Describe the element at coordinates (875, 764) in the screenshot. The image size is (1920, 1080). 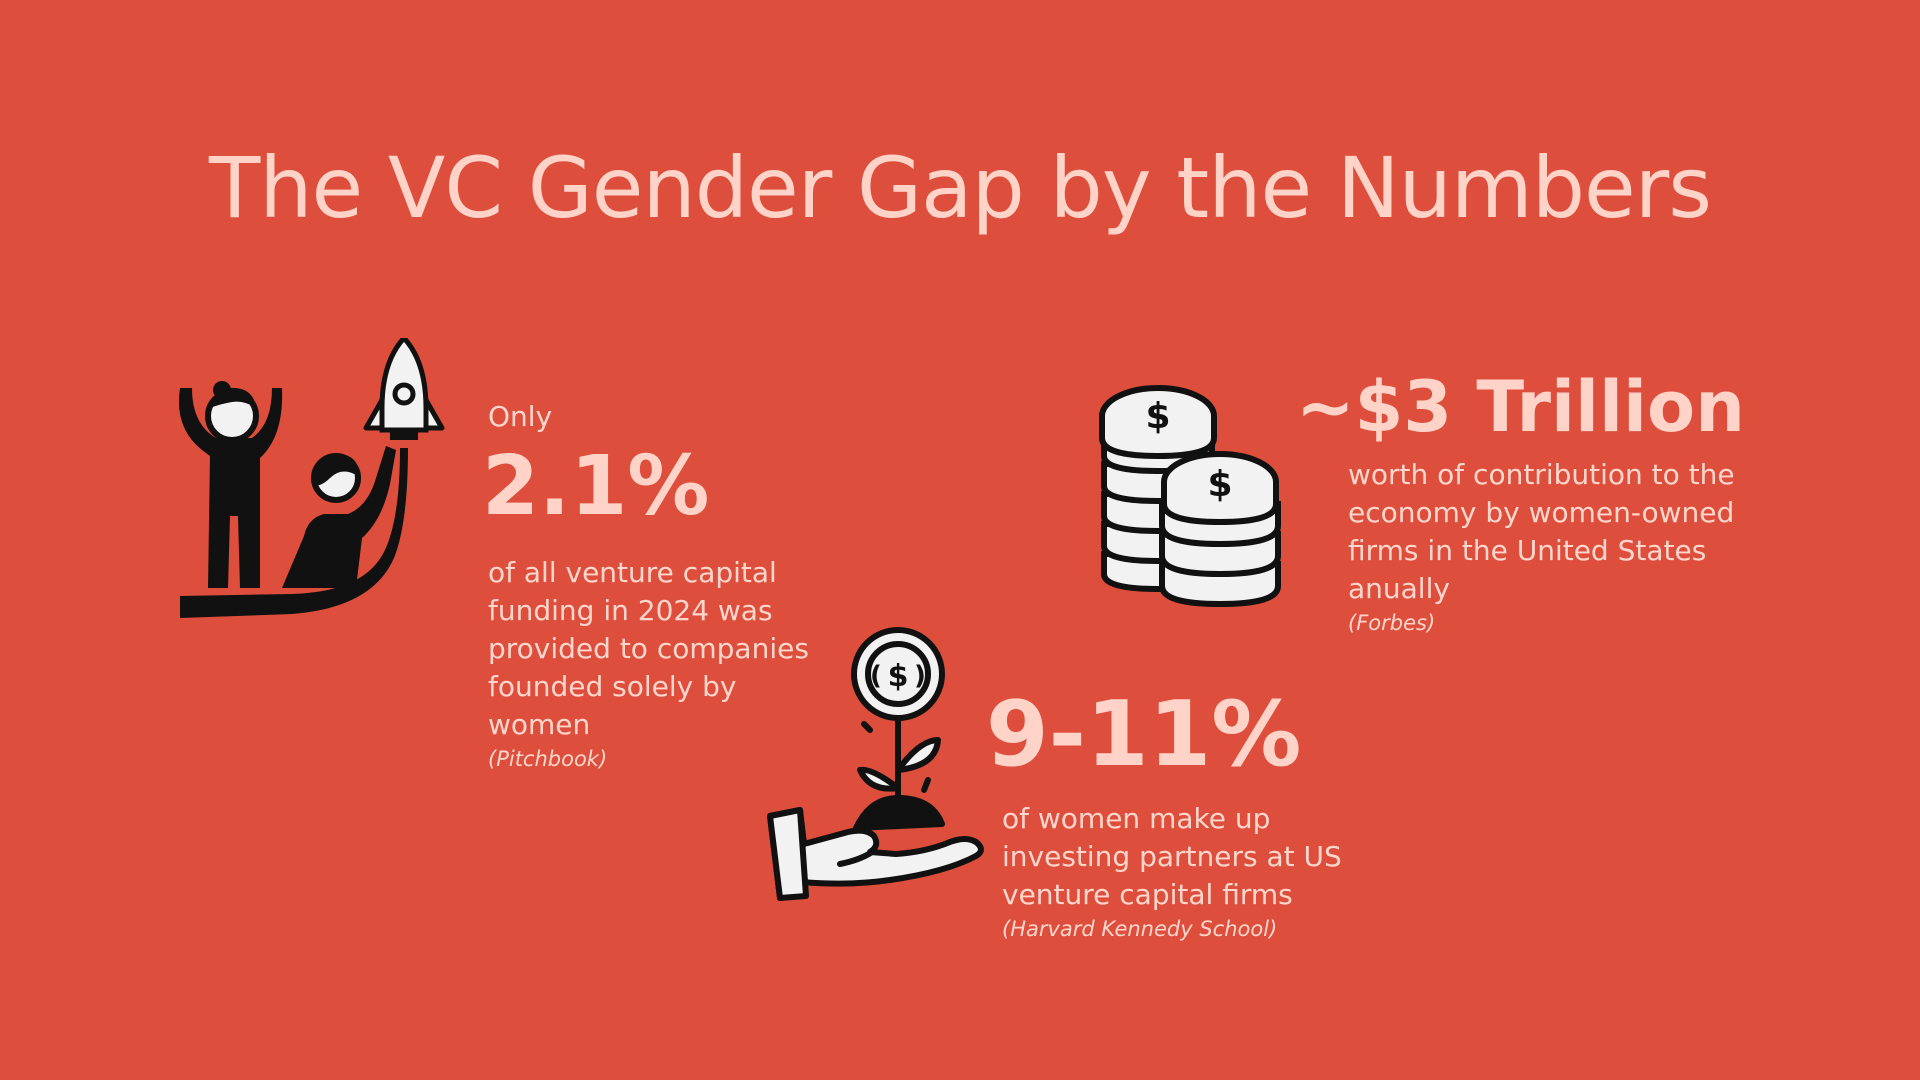
I see `hand-growing-money-plant-icon: $ ( )` at that location.